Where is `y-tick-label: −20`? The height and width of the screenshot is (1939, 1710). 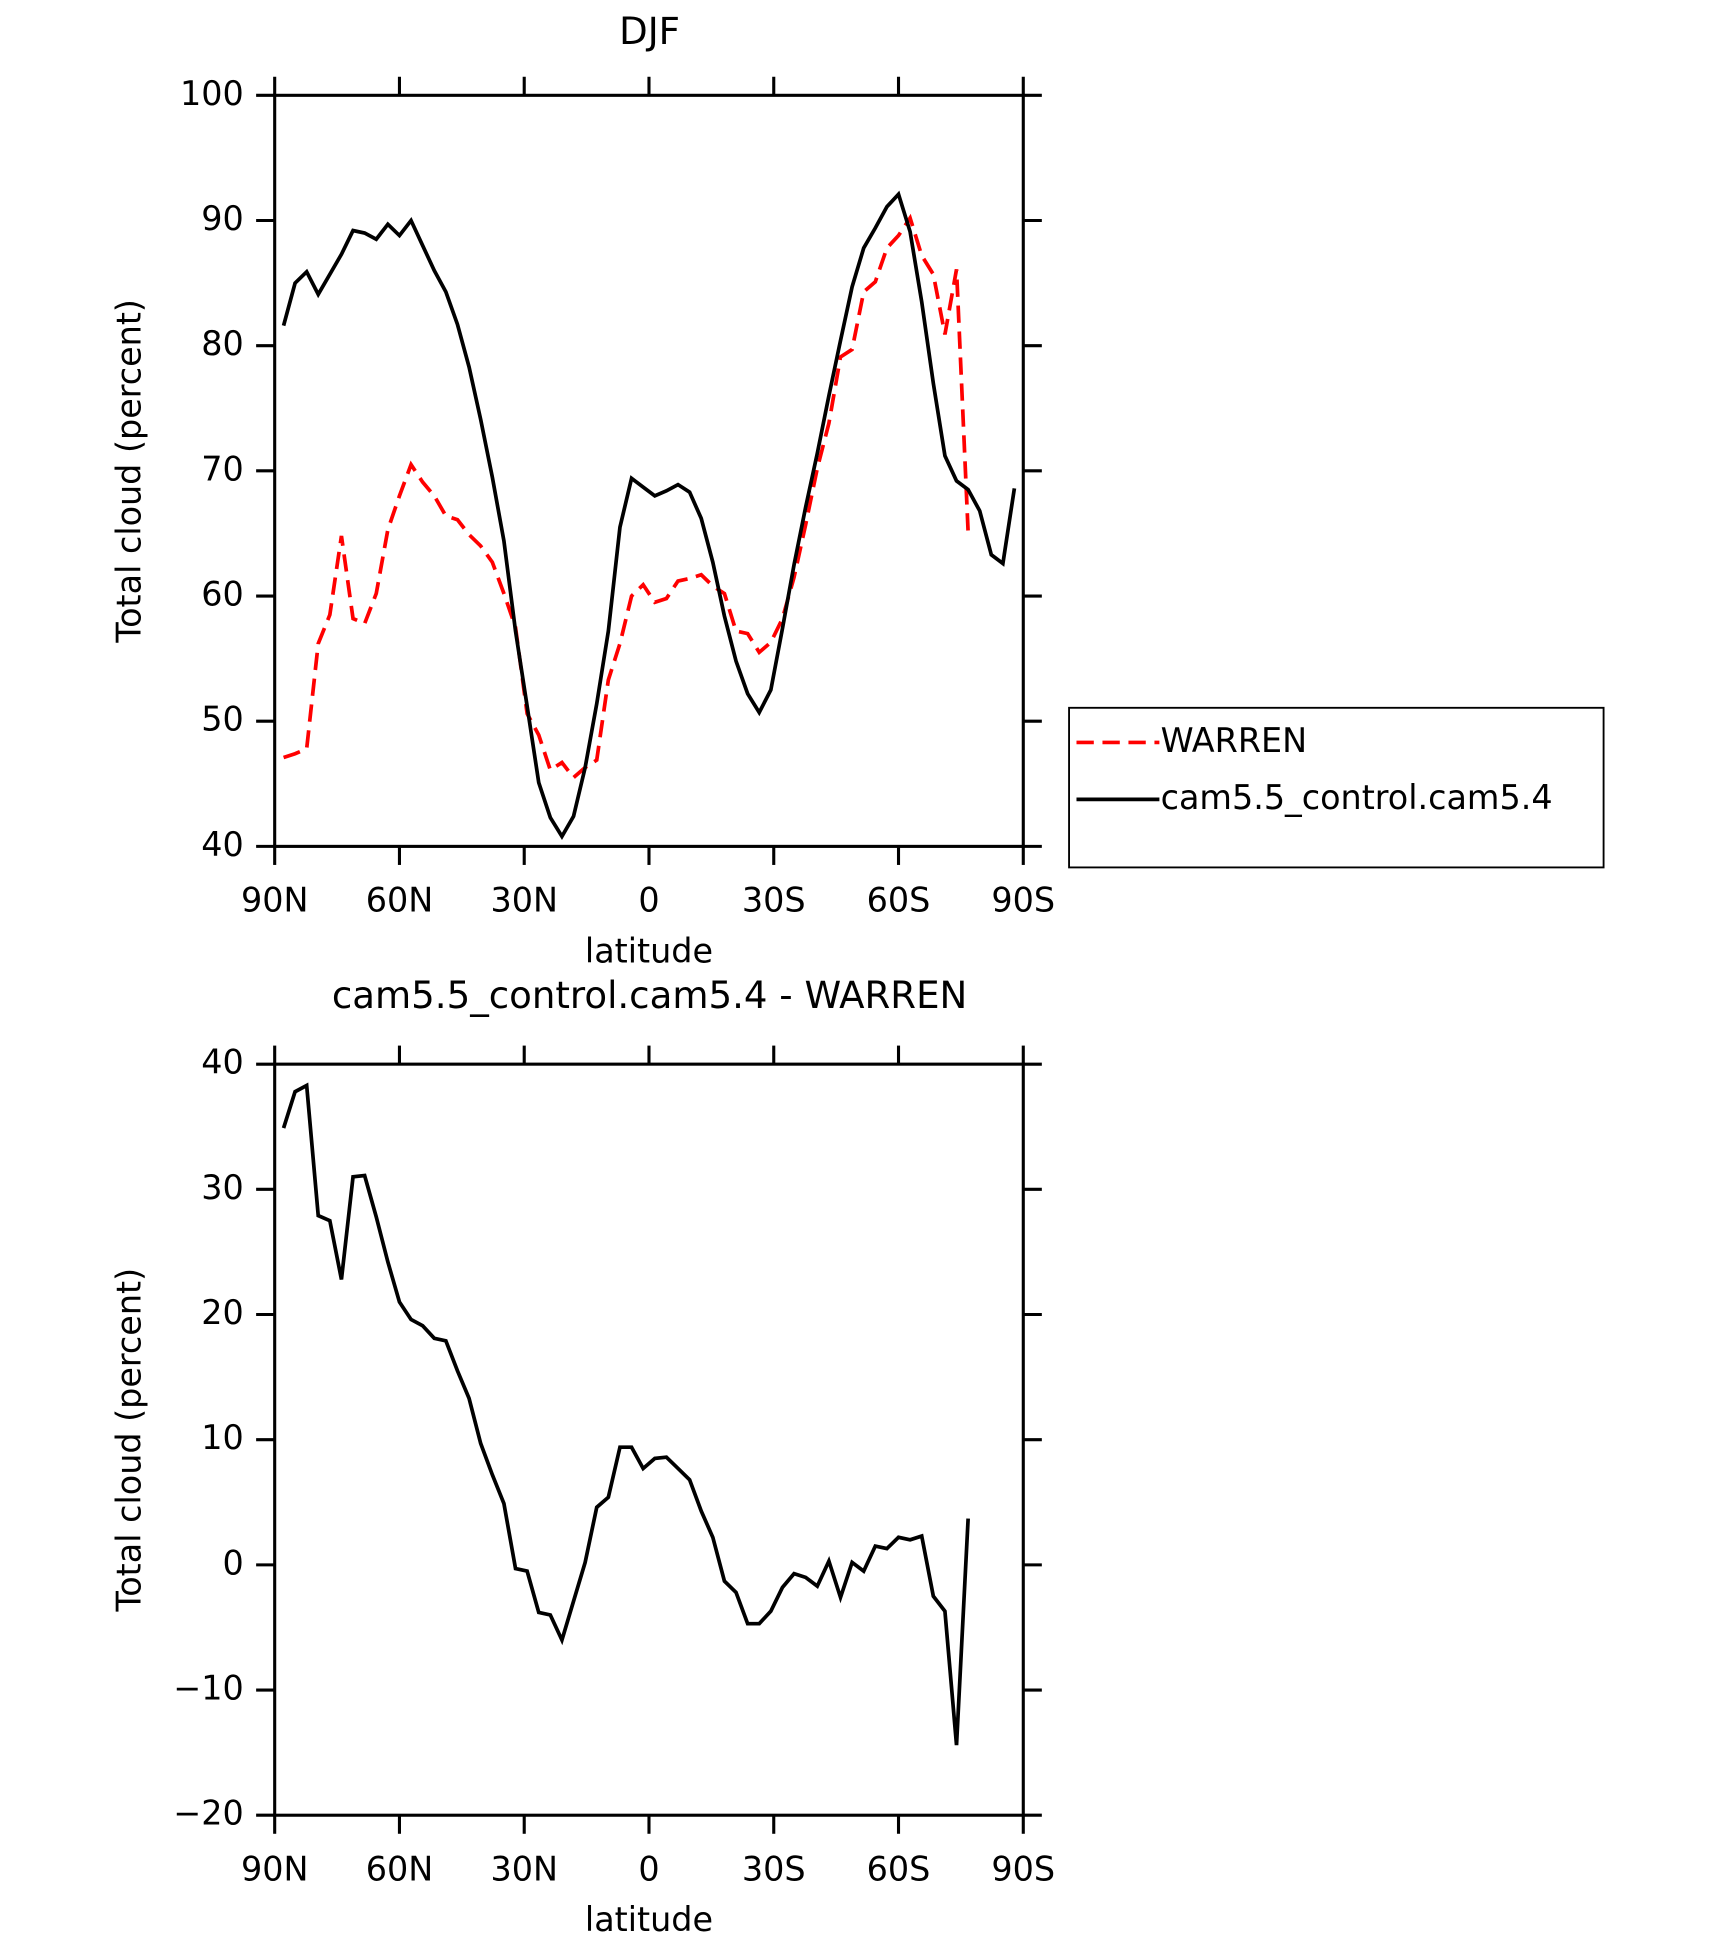
y-tick-label: −20 is located at coordinates (208, 1813).